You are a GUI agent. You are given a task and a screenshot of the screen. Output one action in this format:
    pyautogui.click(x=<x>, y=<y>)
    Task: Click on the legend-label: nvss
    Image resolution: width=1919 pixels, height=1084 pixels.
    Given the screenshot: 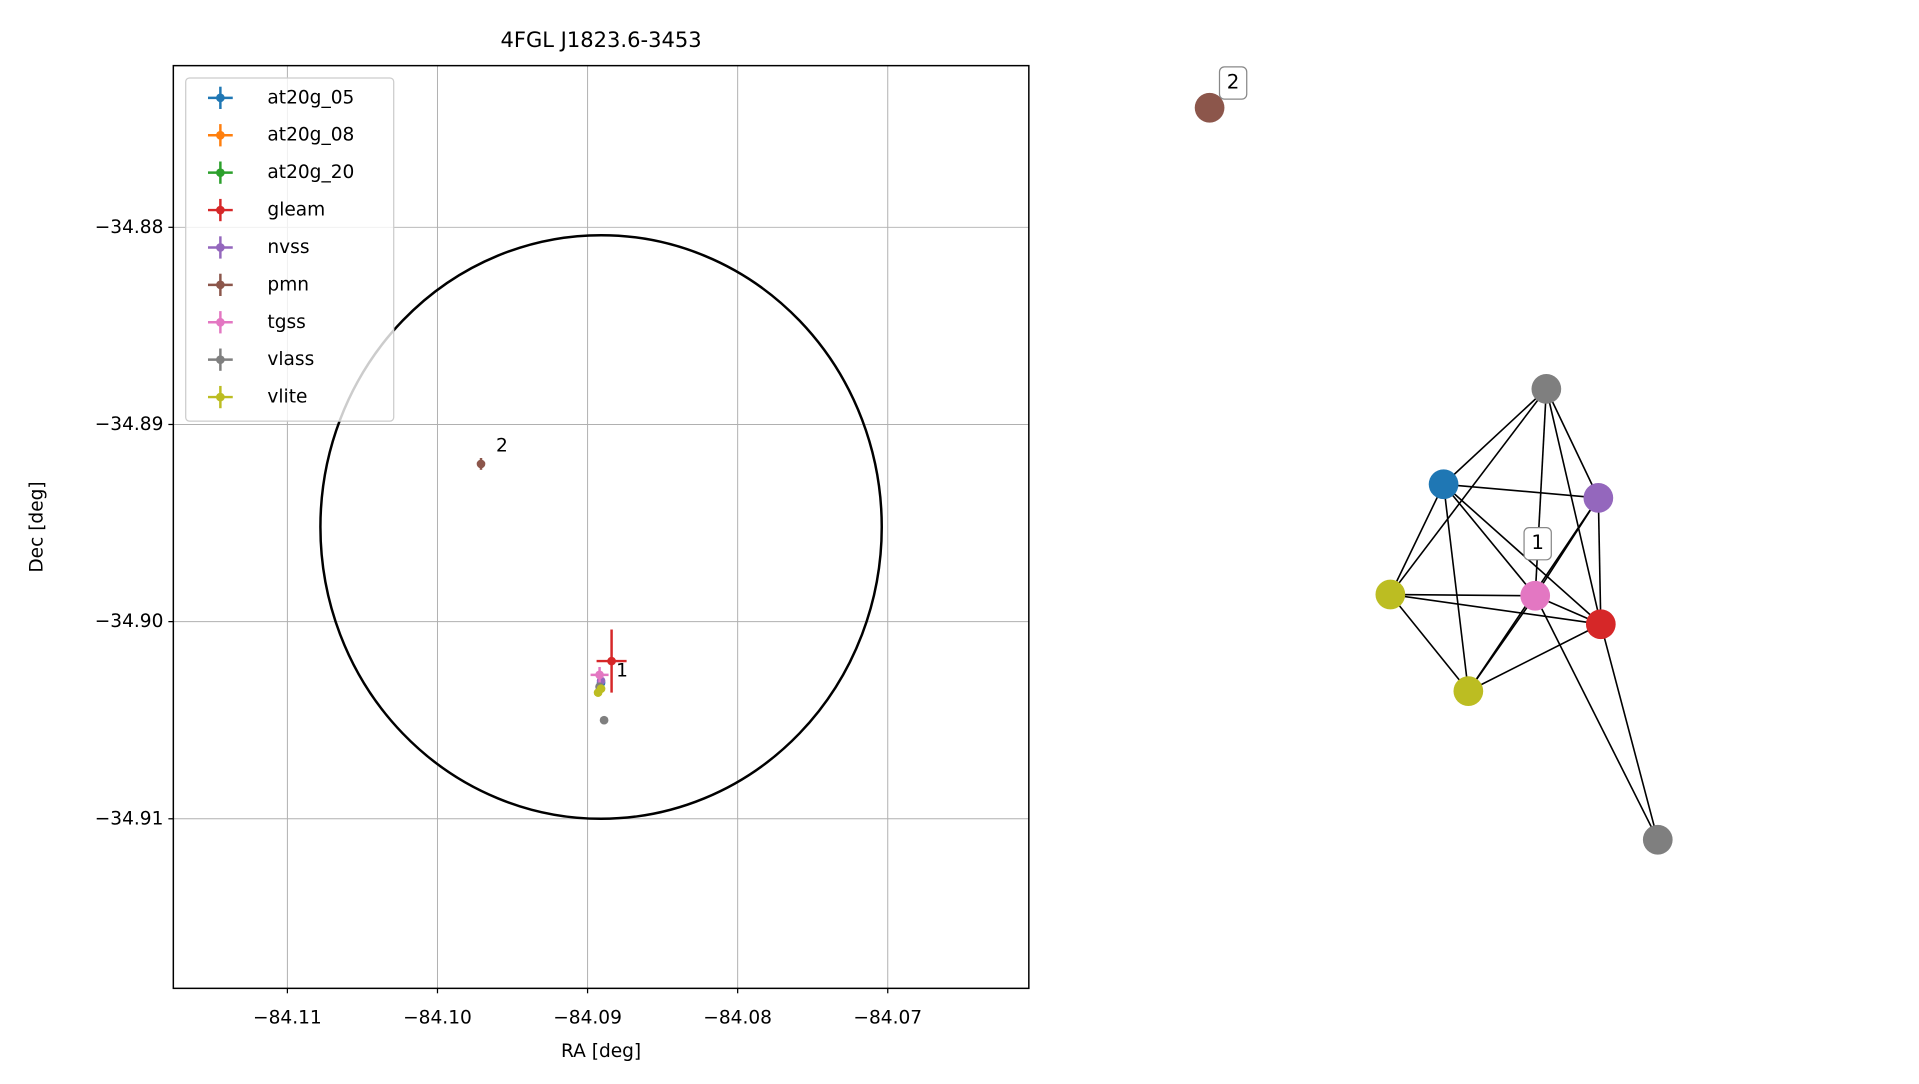 What is the action you would take?
    pyautogui.click(x=288, y=247)
    